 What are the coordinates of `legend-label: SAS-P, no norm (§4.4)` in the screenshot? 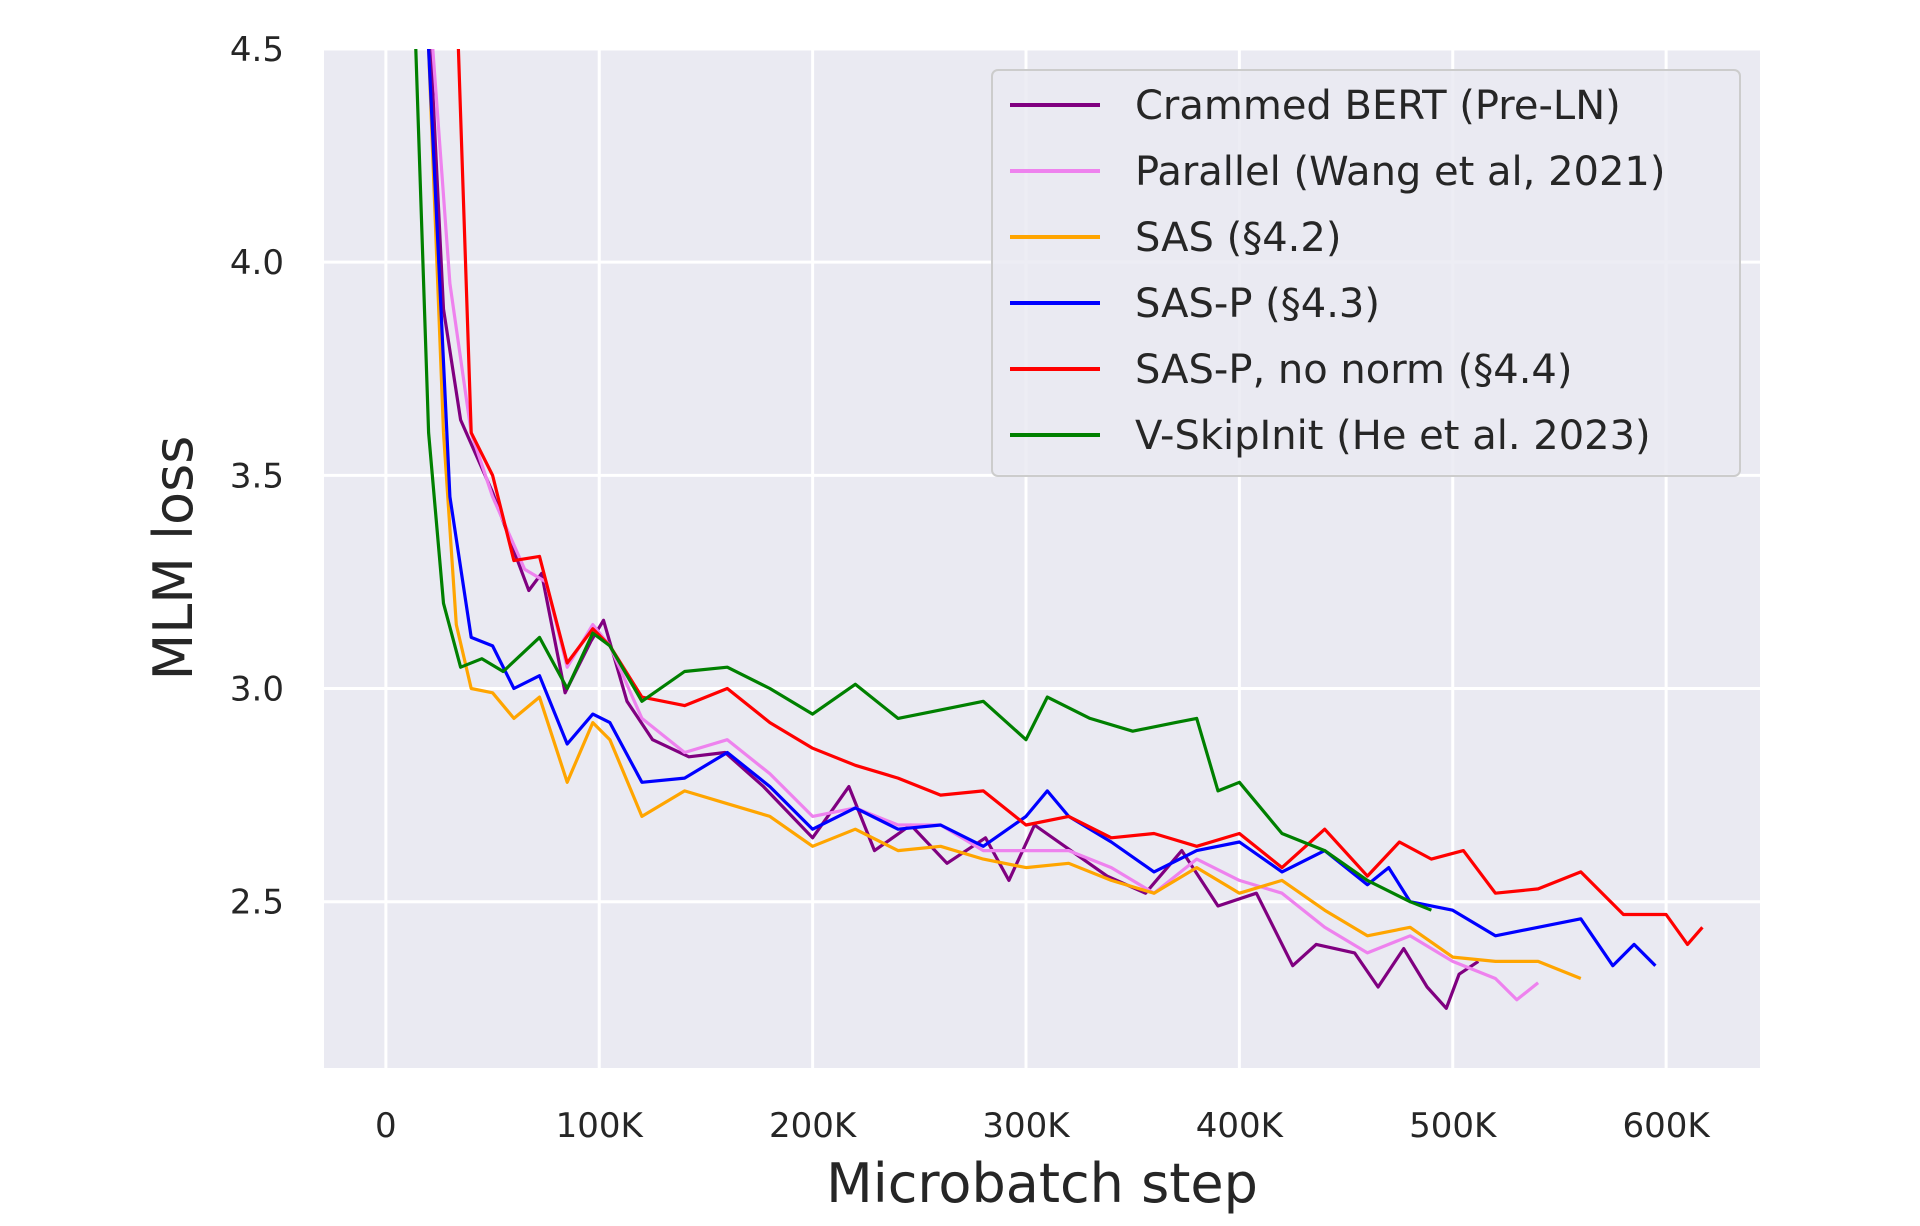 It's located at (1353, 370).